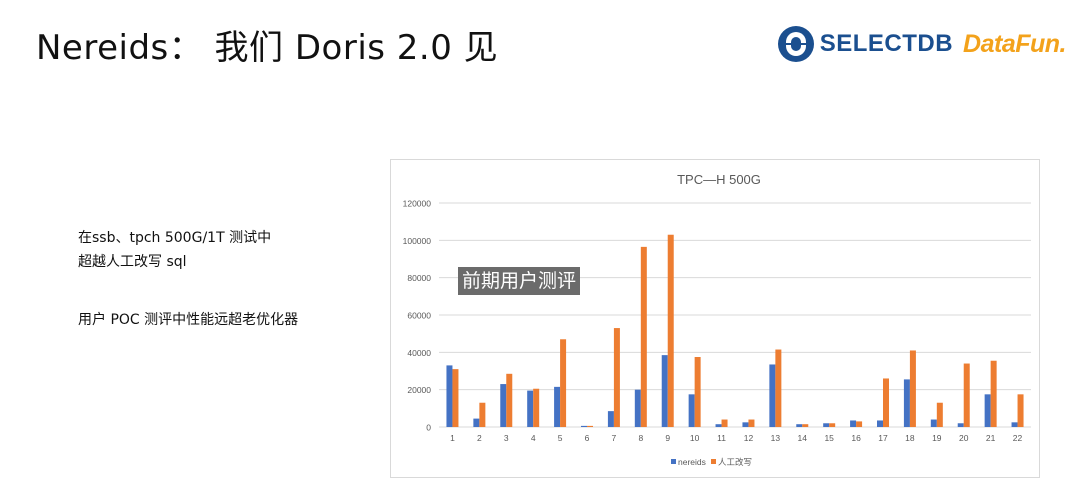  I want to click on datafun-logo: DataFun., so click(1014, 43).